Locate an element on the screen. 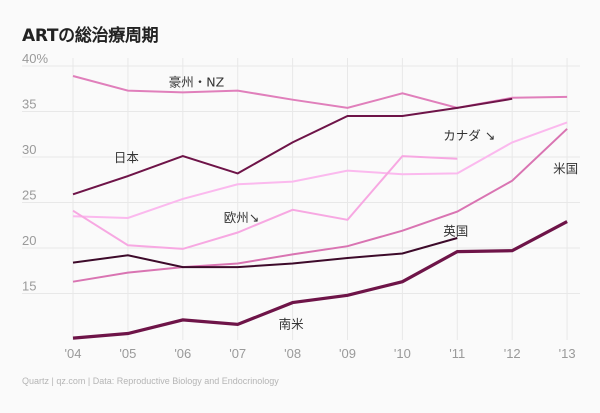  x-tick-label: '11 is located at coordinates (457, 353).